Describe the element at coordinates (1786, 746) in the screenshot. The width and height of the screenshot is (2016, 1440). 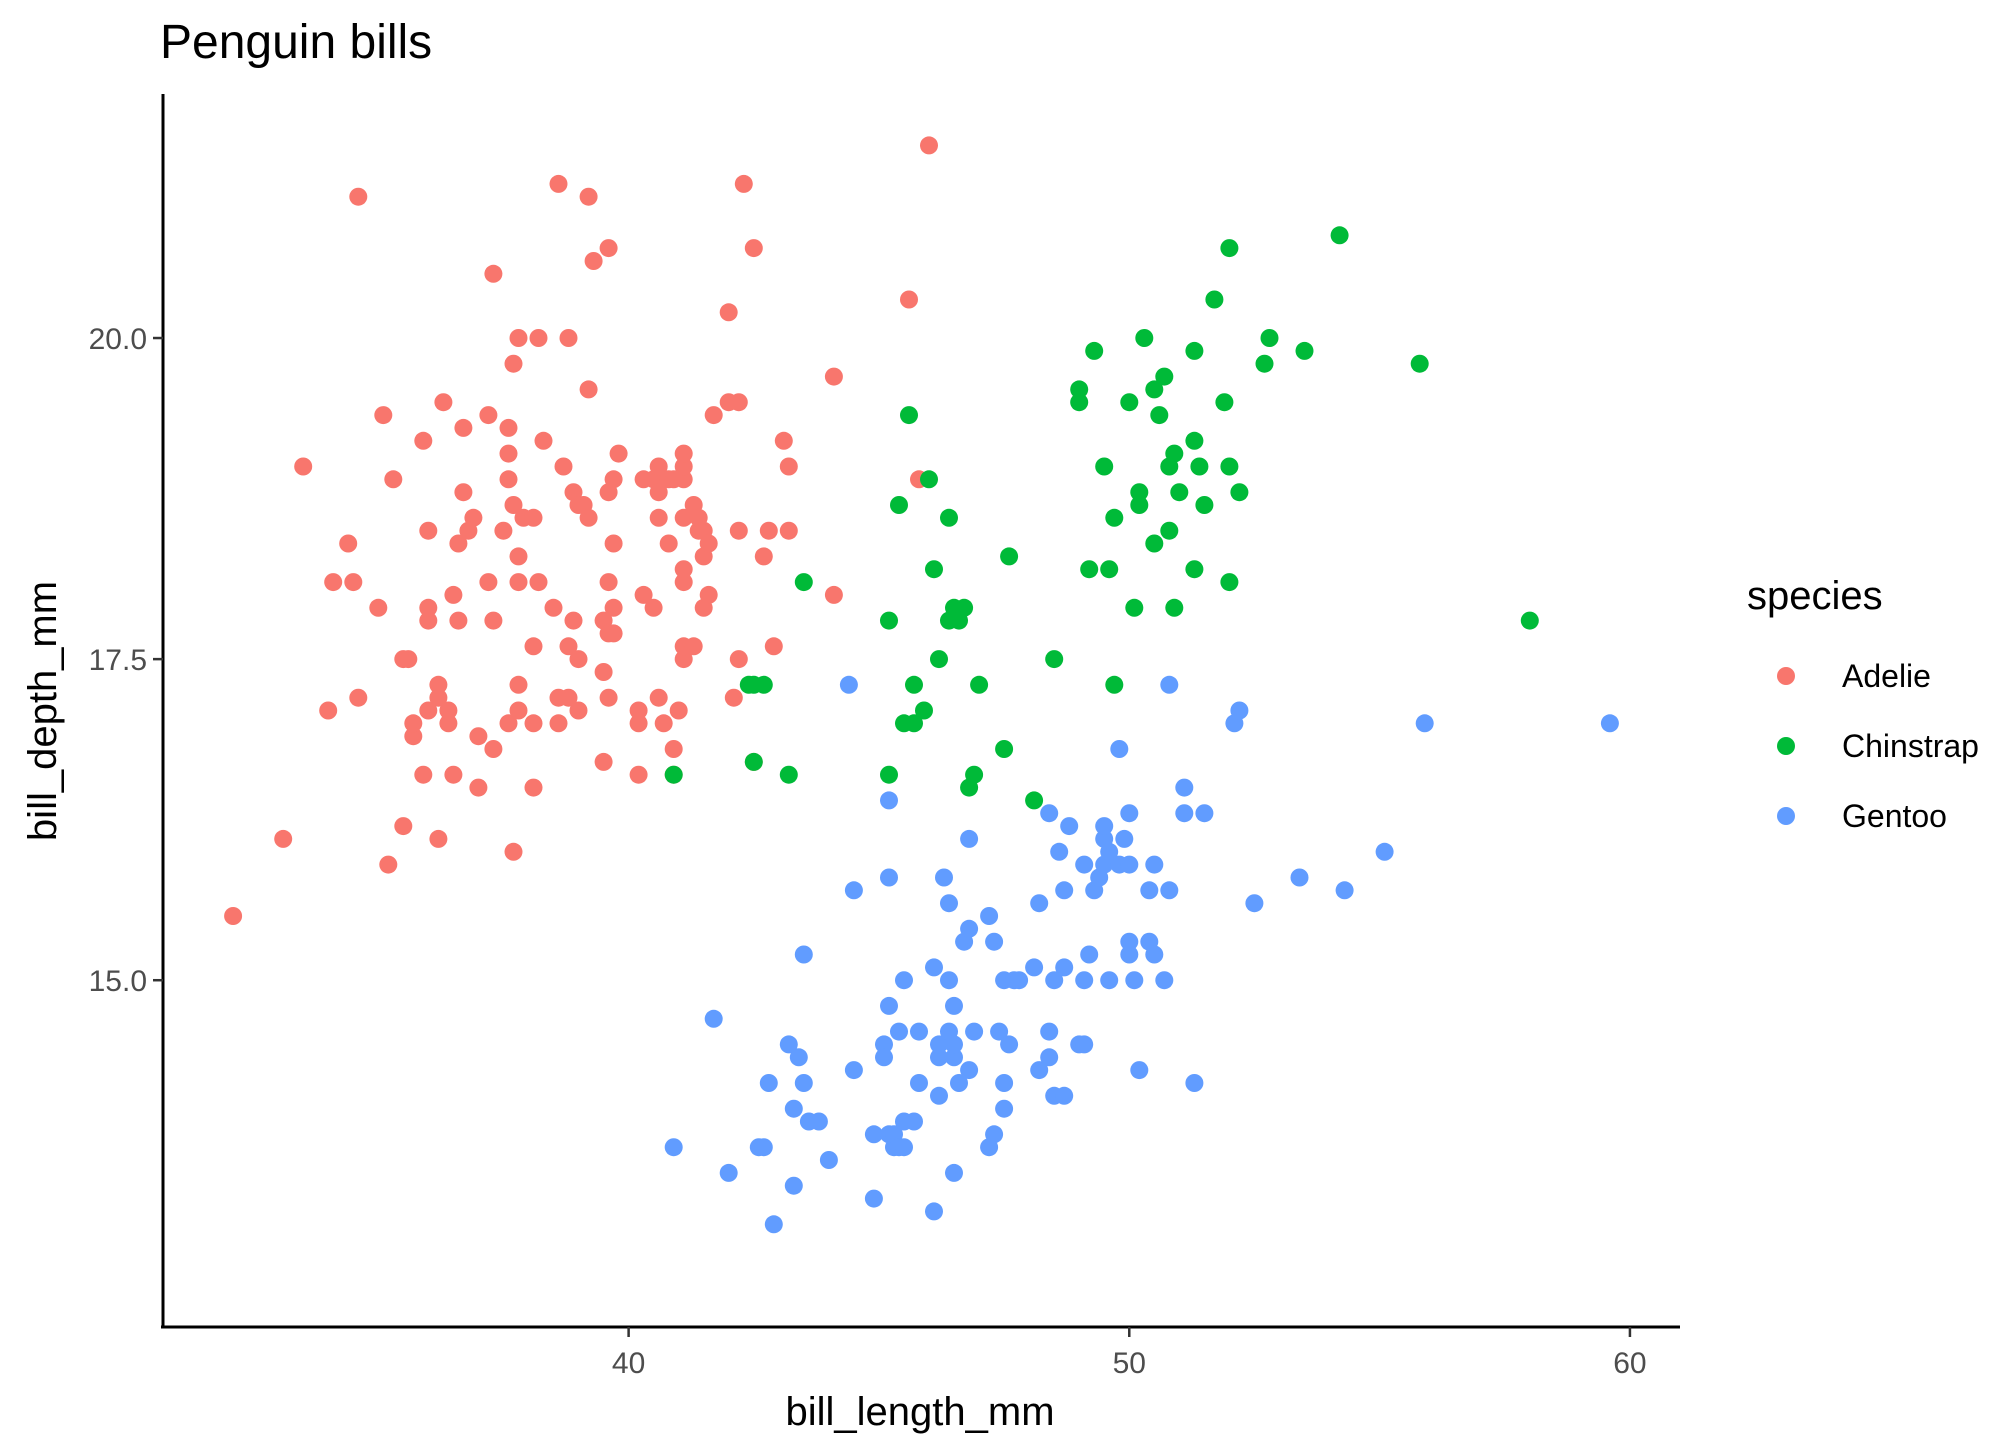
I see `legend-key-chinstrap` at that location.